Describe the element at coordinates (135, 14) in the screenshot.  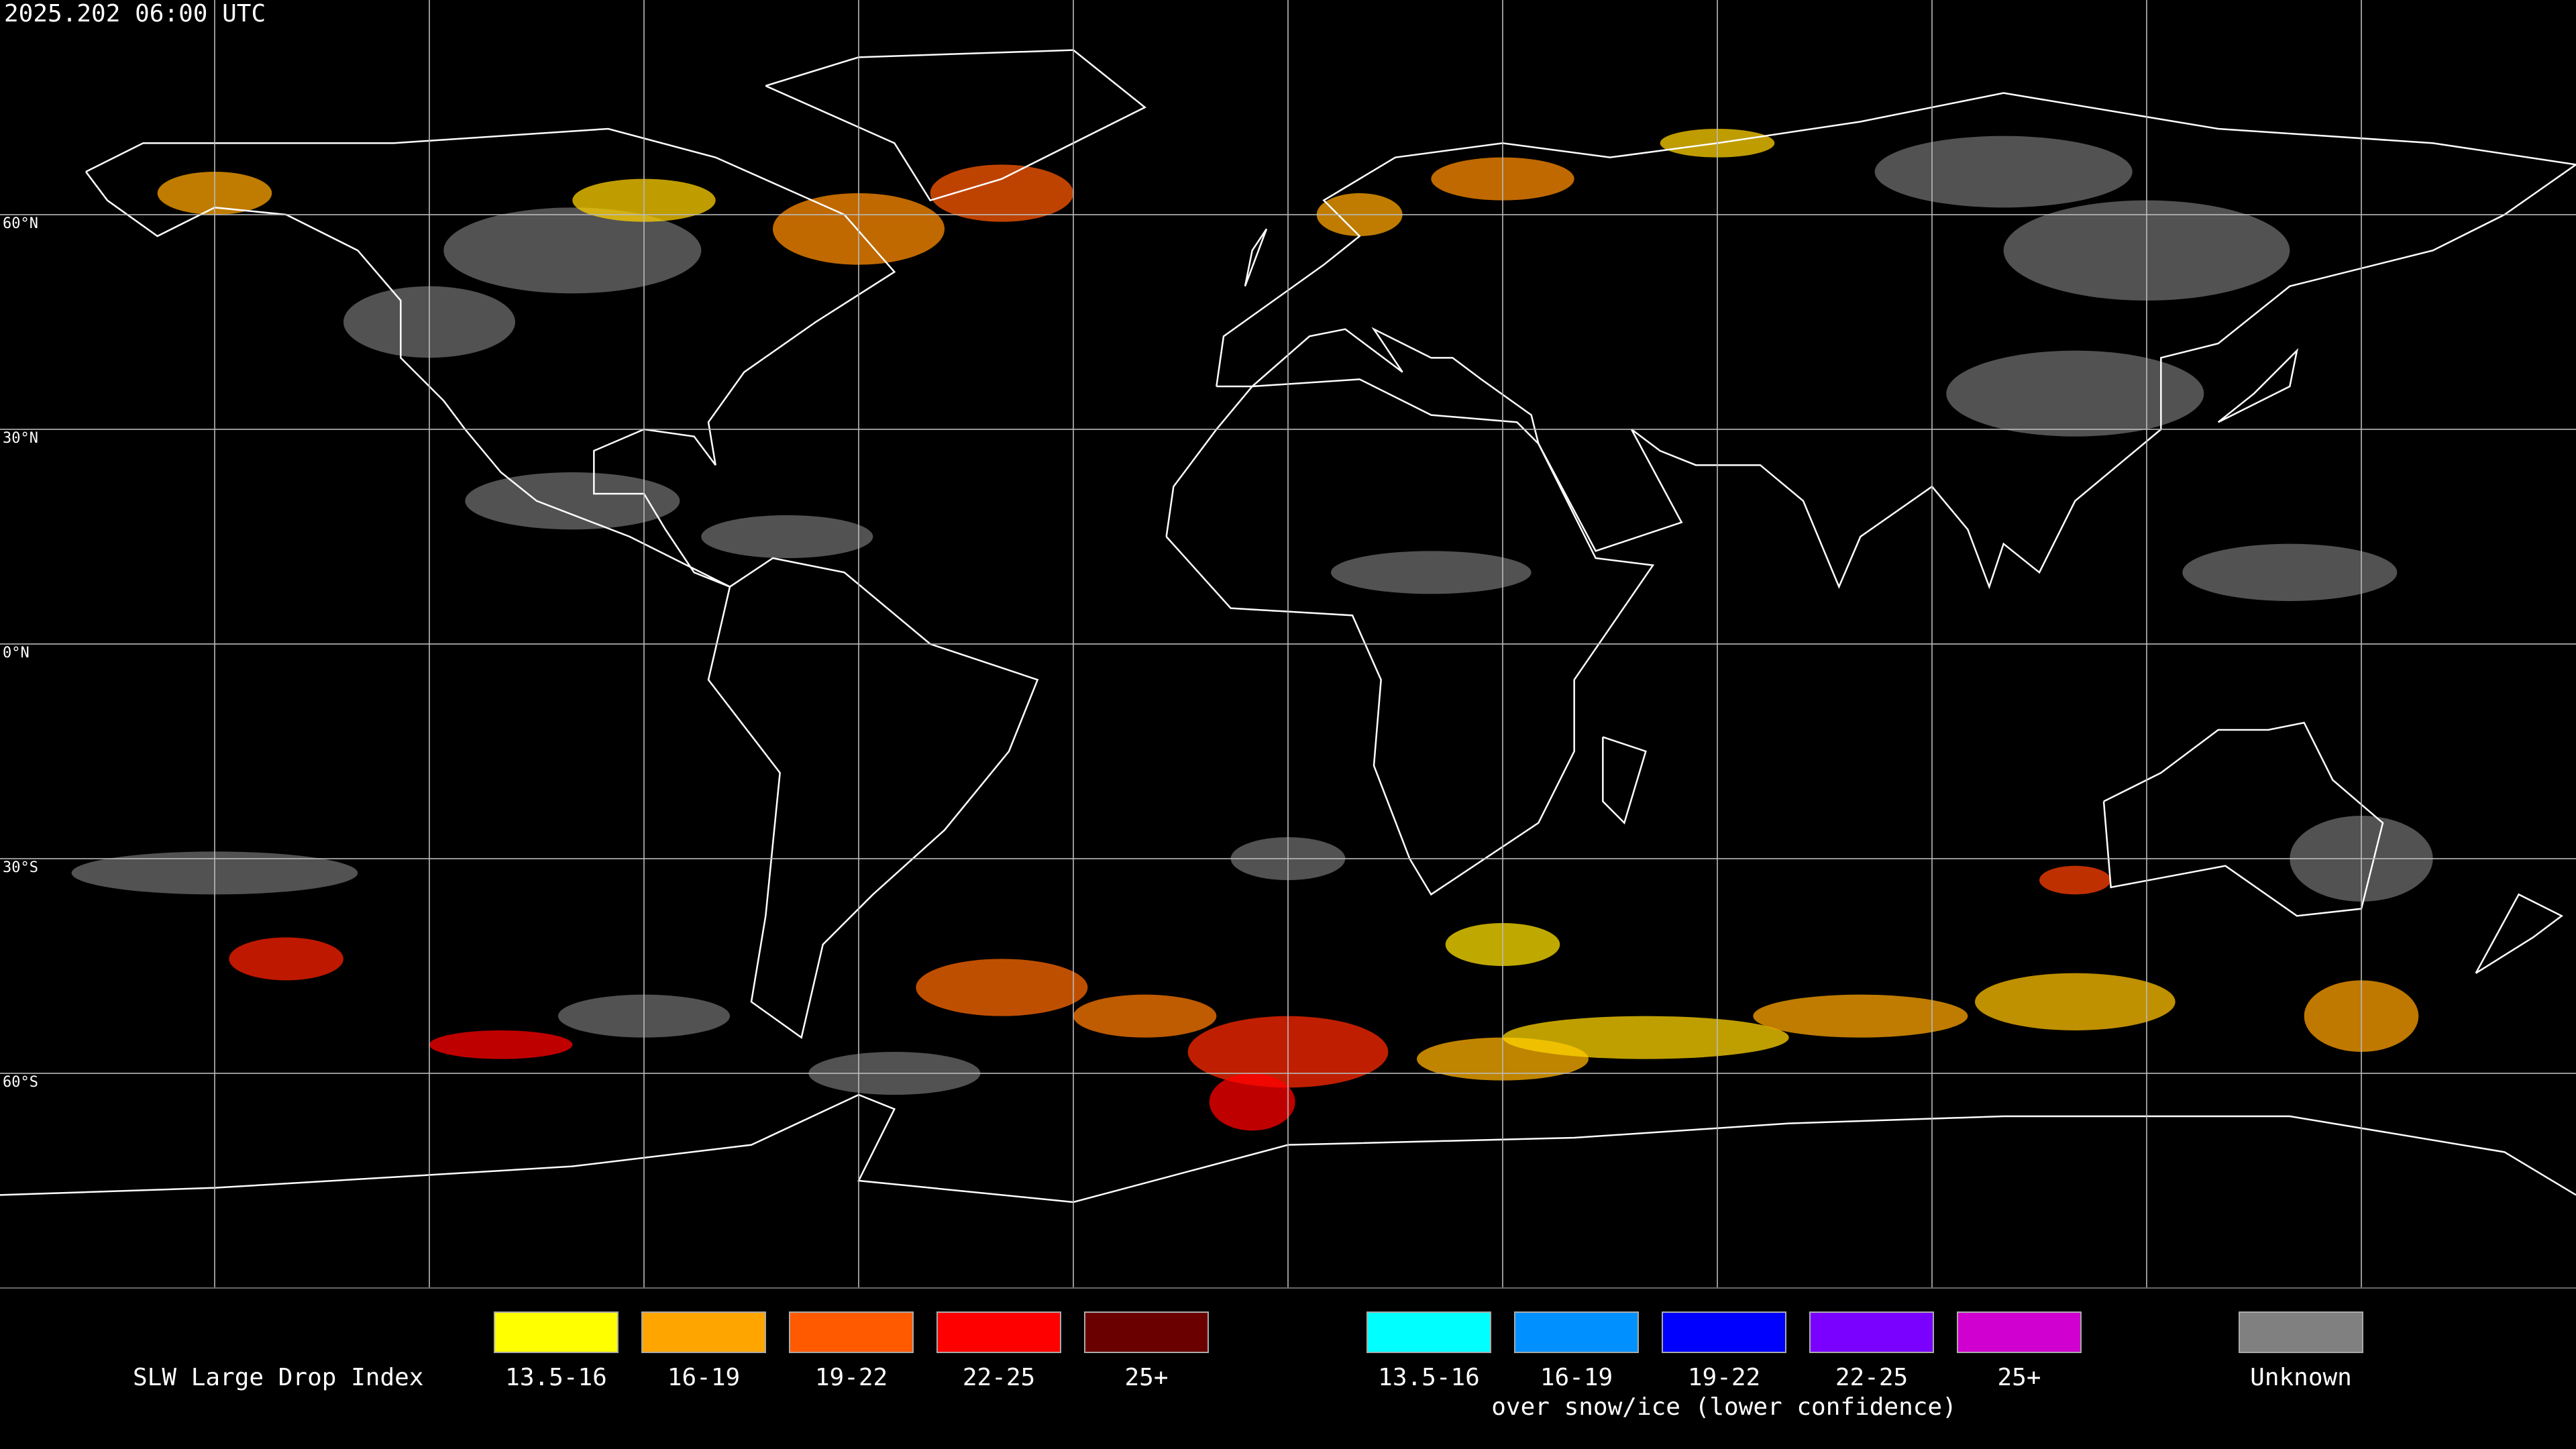
I see `timestamp: 2025.202 06:00 UTC` at that location.